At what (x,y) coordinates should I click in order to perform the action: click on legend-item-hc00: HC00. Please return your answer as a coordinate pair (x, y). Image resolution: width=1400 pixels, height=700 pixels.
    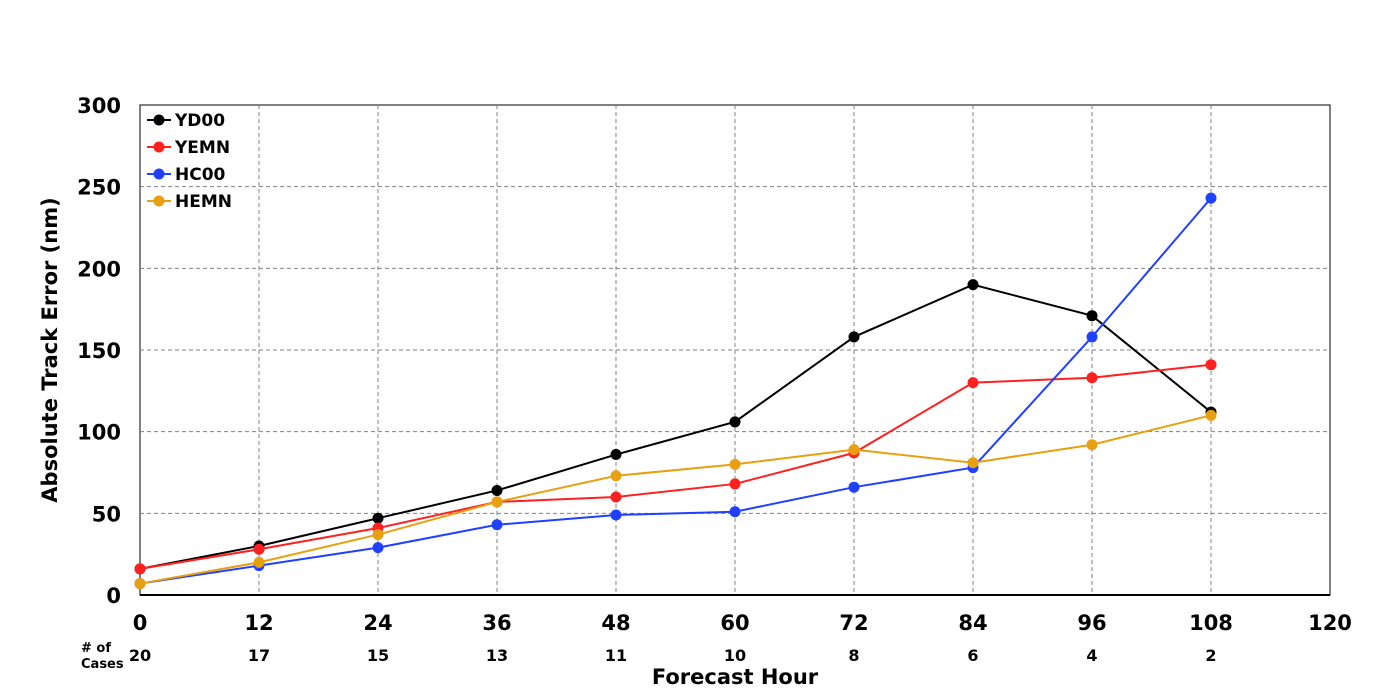
    Looking at the image, I should click on (186, 175).